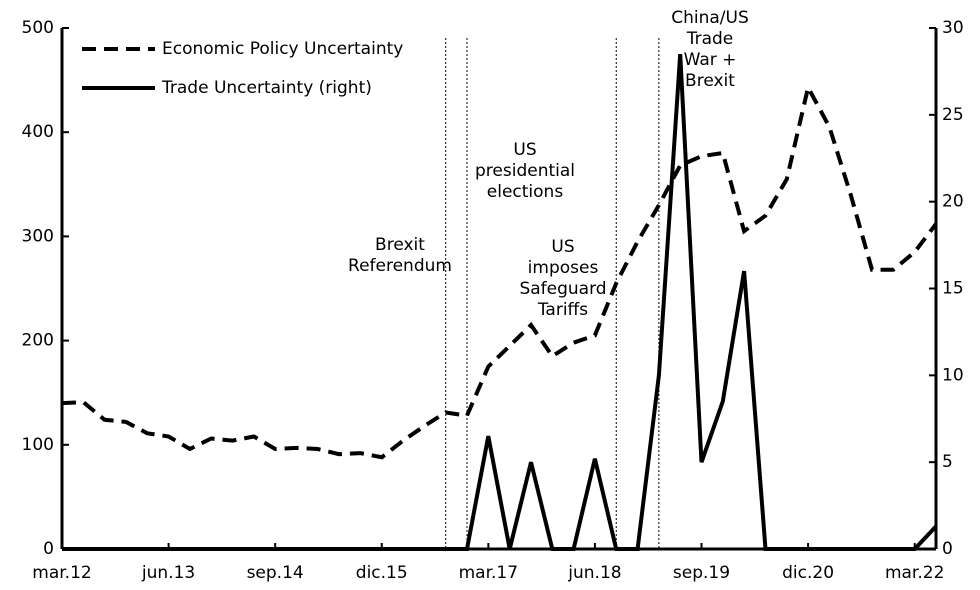  What do you see at coordinates (38, 132) in the screenshot?
I see `y-tick-label: 400` at bounding box center [38, 132].